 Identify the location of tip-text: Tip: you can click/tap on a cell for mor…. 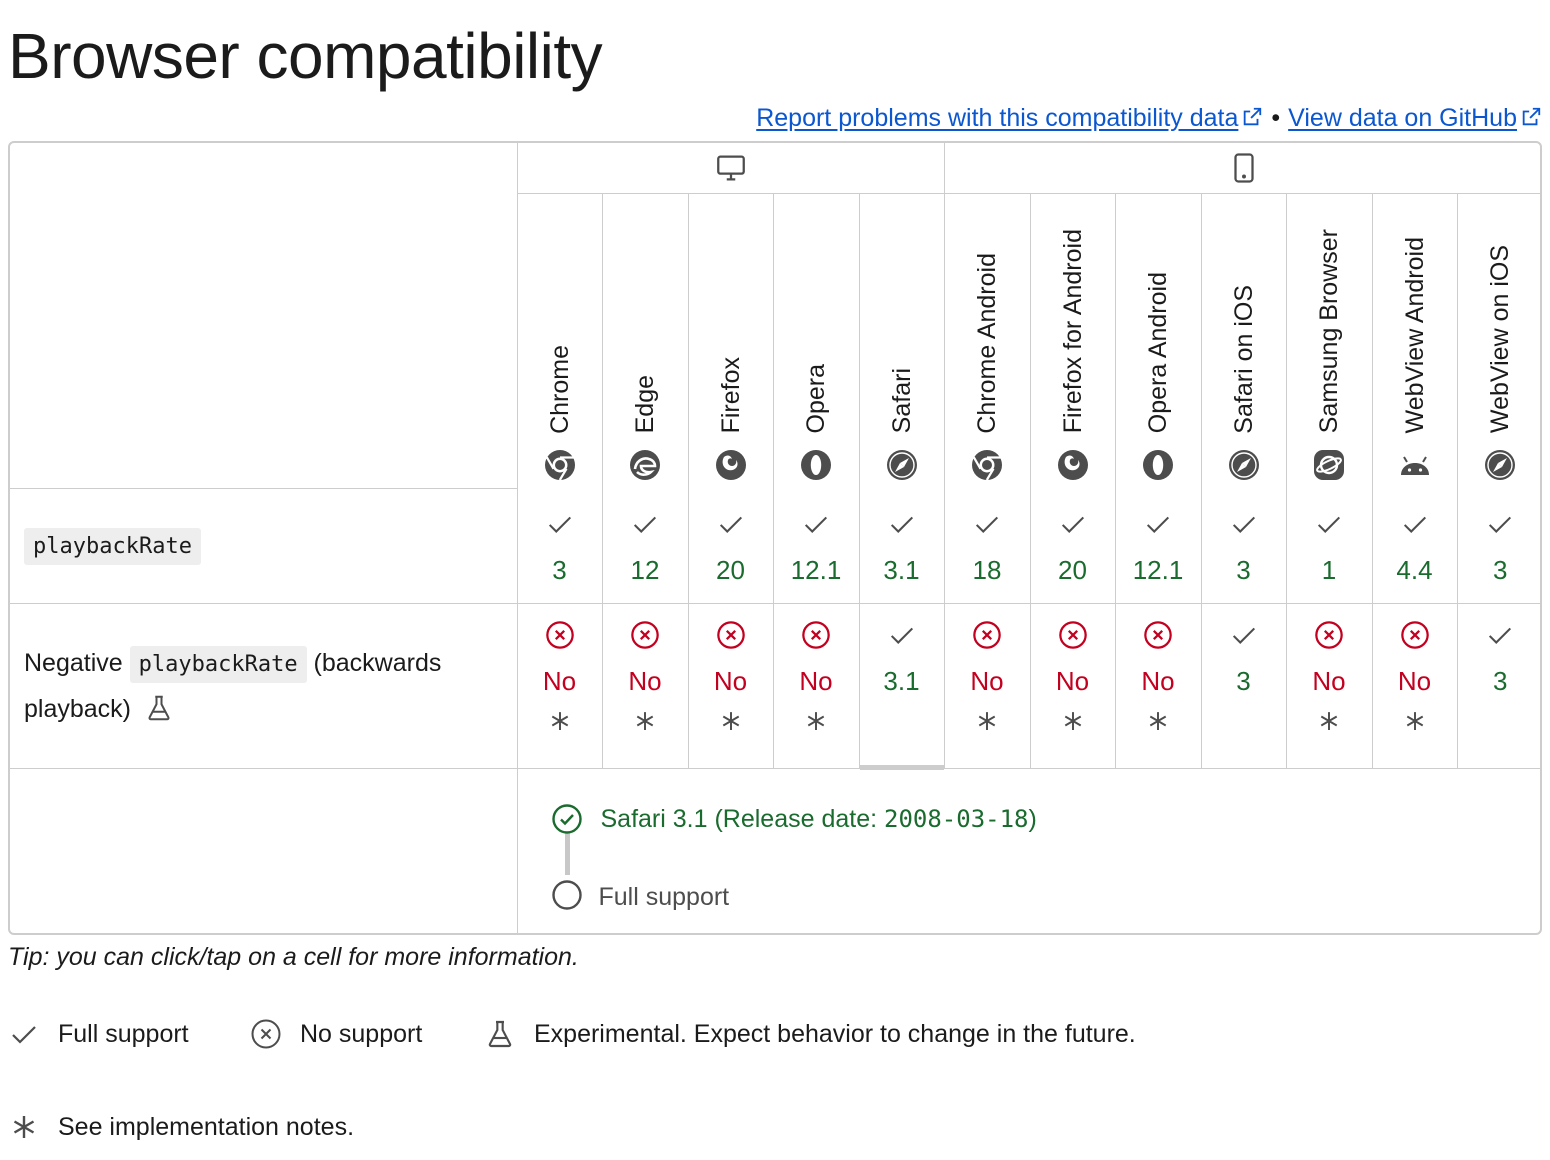
(293, 957).